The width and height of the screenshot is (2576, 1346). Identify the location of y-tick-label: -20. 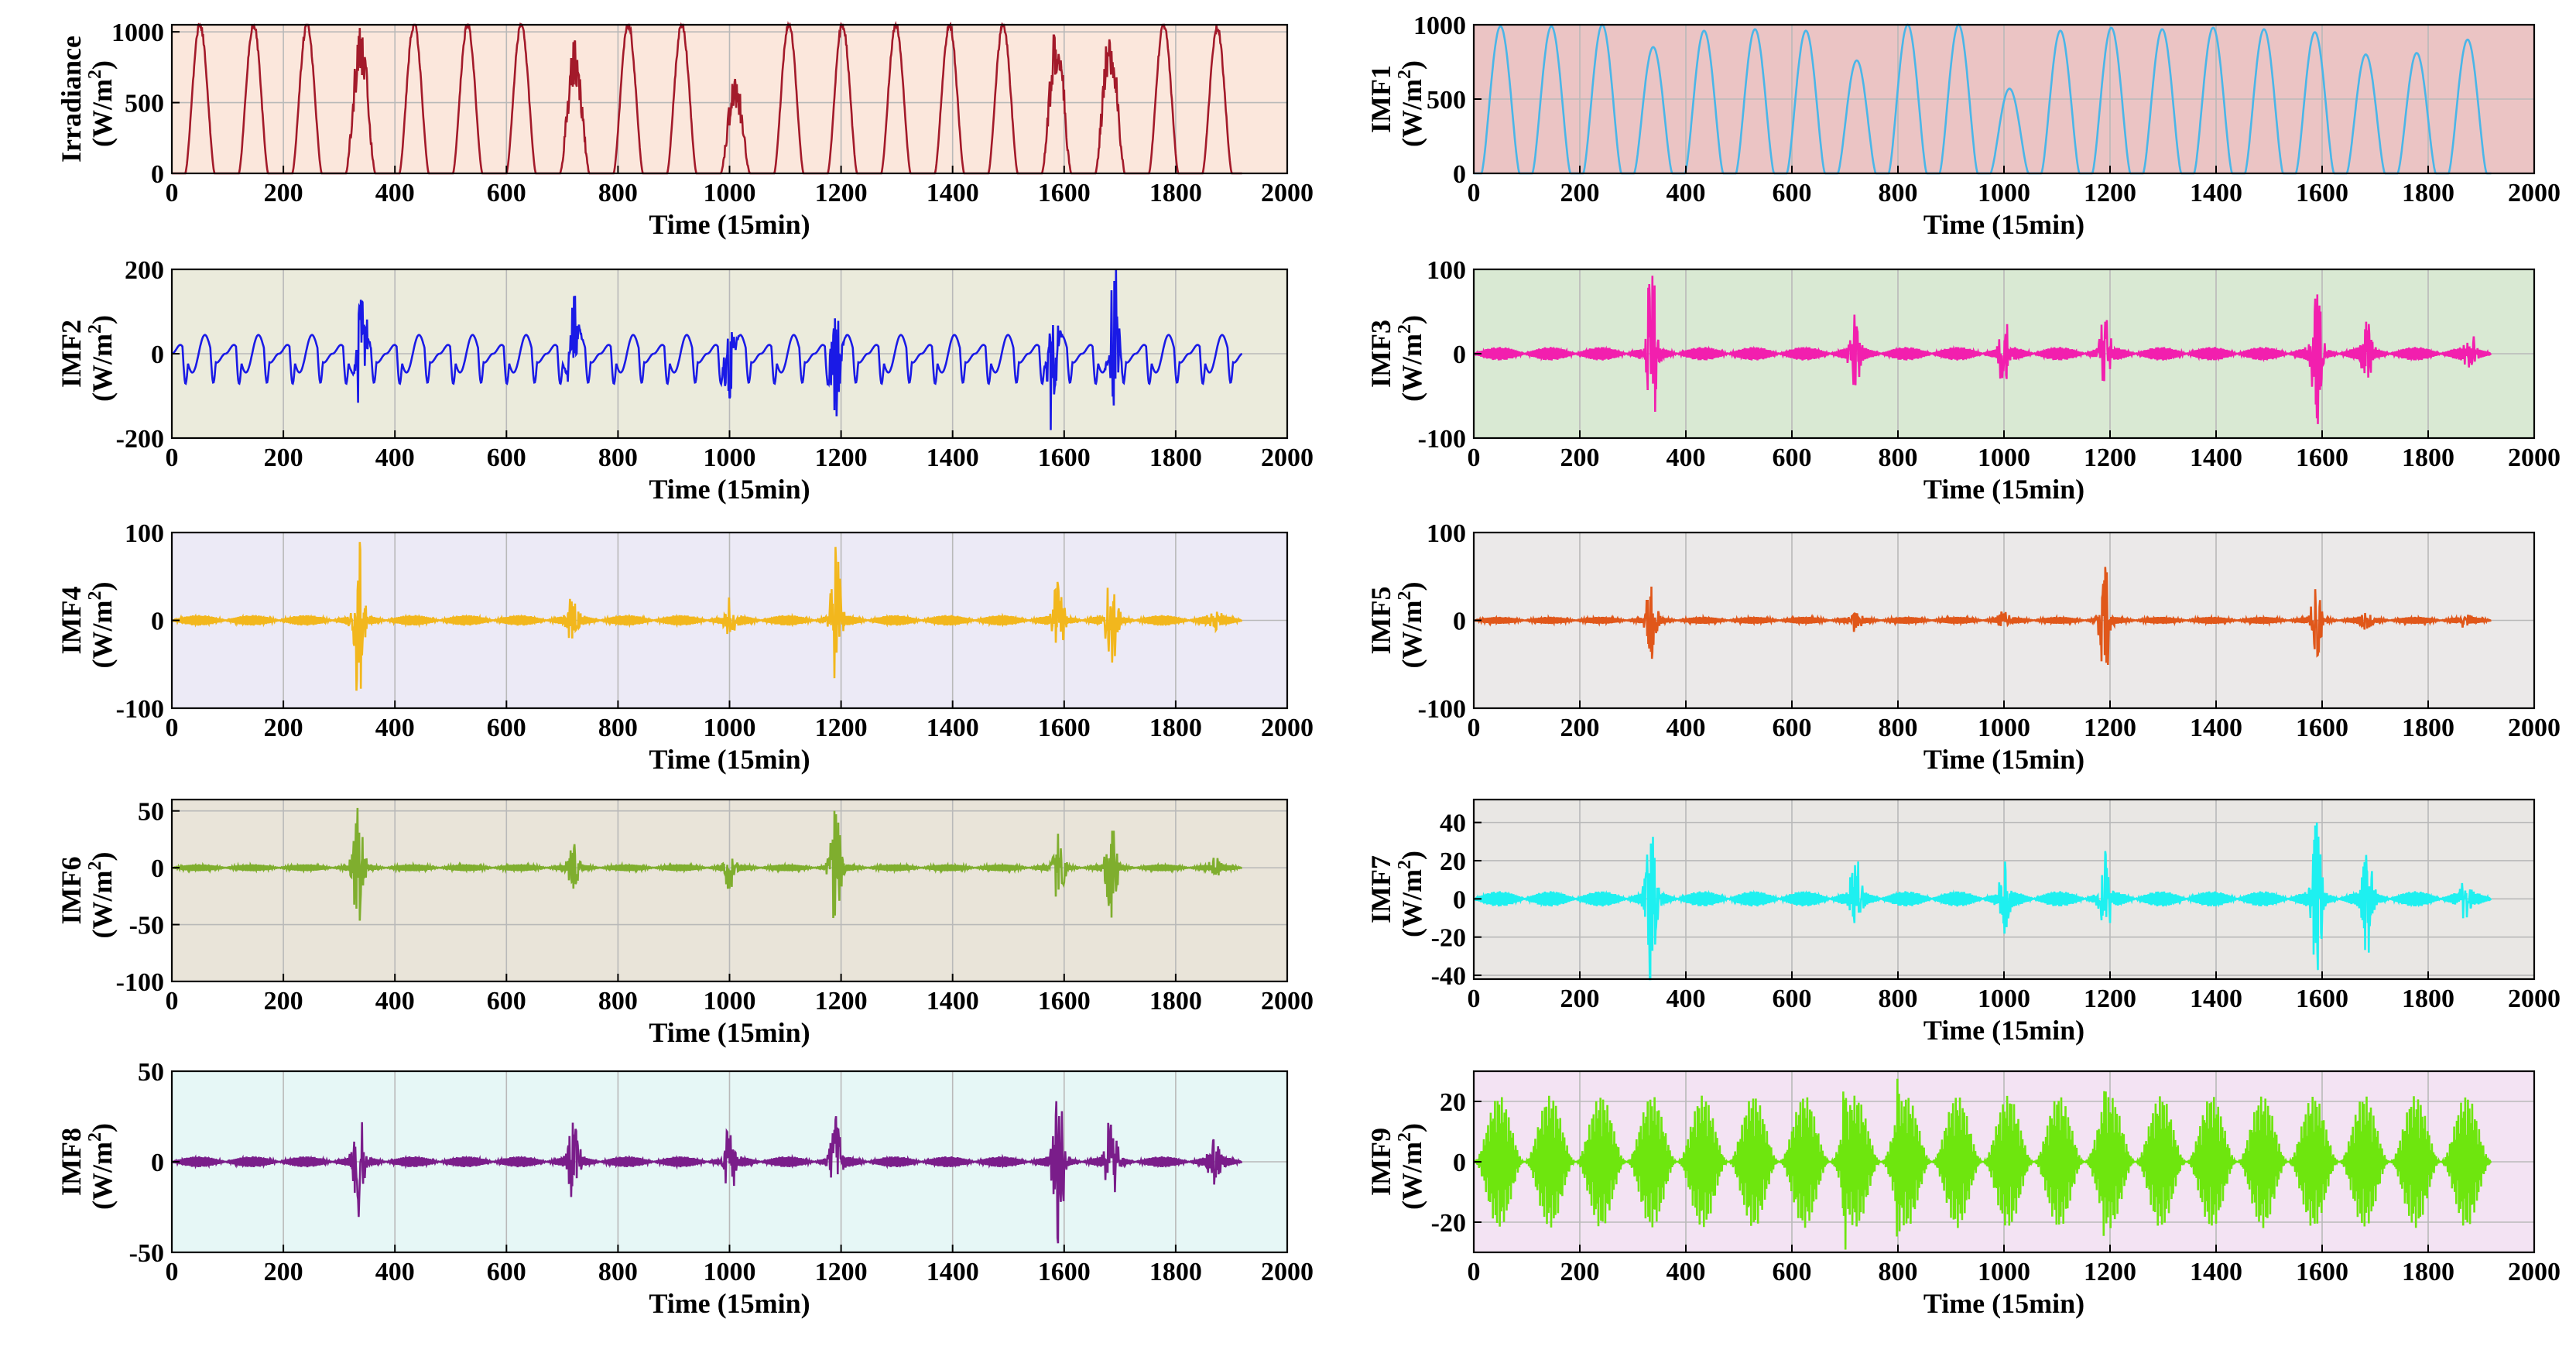
(1448, 938).